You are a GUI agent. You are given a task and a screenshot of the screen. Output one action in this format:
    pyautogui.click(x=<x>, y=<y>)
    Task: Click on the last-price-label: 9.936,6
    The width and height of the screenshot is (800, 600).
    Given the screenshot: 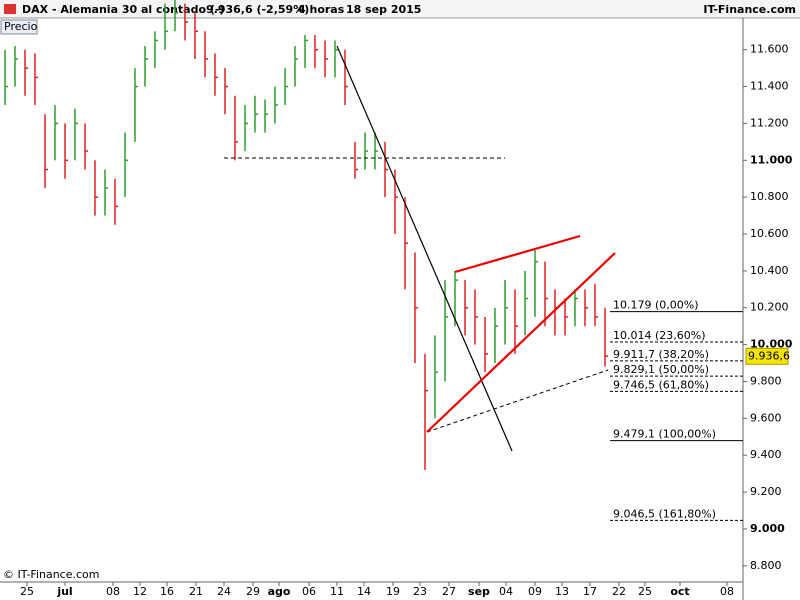 What is the action you would take?
    pyautogui.click(x=769, y=355)
    